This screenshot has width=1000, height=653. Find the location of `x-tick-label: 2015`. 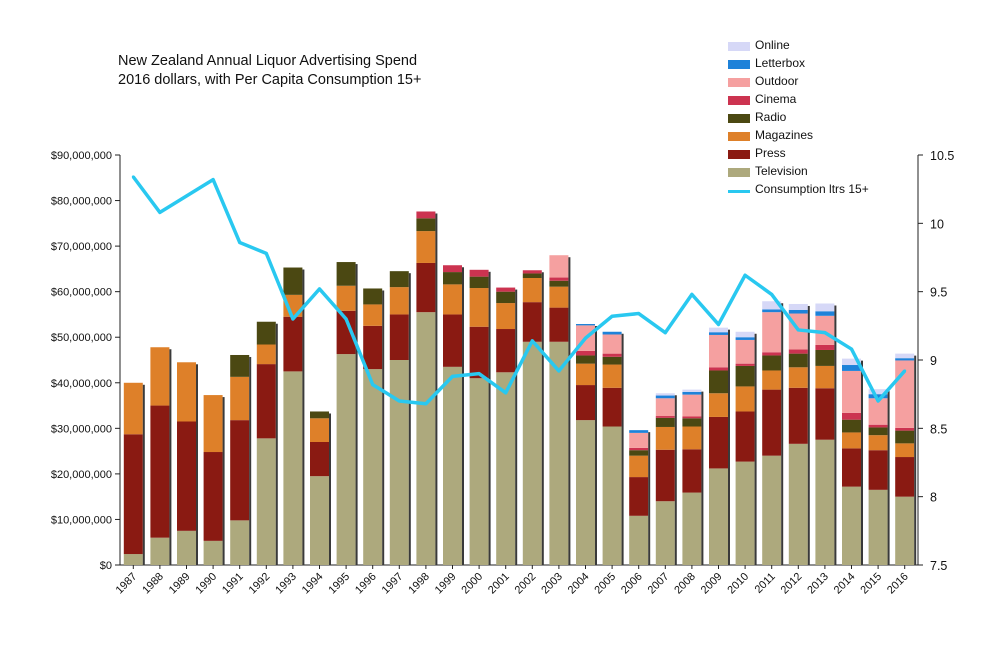

x-tick-label: 2015 is located at coordinates (871, 584).